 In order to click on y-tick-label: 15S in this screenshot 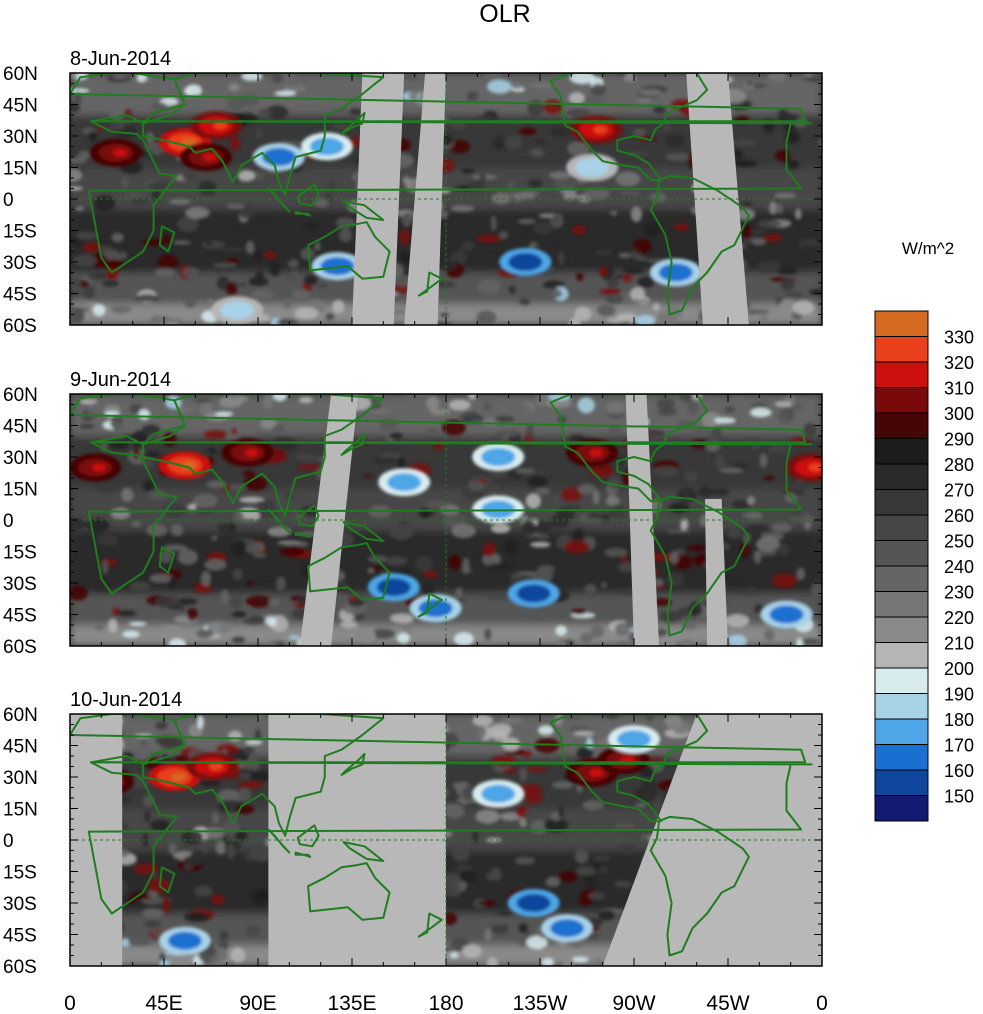, I will do `click(20, 873)`.